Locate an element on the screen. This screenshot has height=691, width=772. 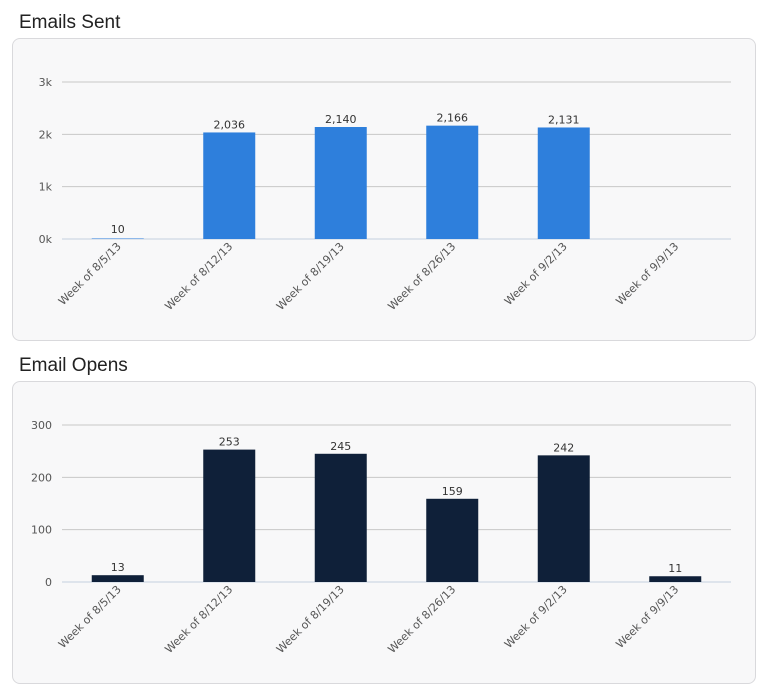
data-label: 253 is located at coordinates (229, 442).